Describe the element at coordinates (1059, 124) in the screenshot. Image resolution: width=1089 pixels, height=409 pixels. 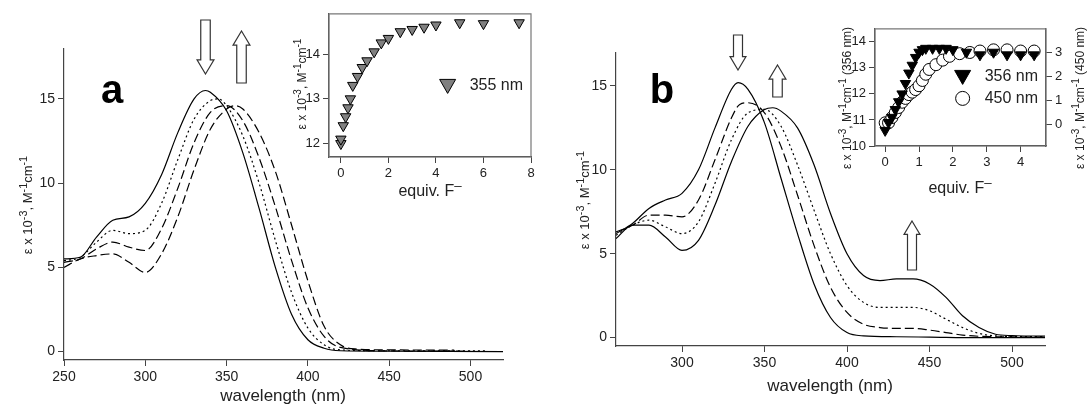
I see `y2-tick-label: 0` at that location.